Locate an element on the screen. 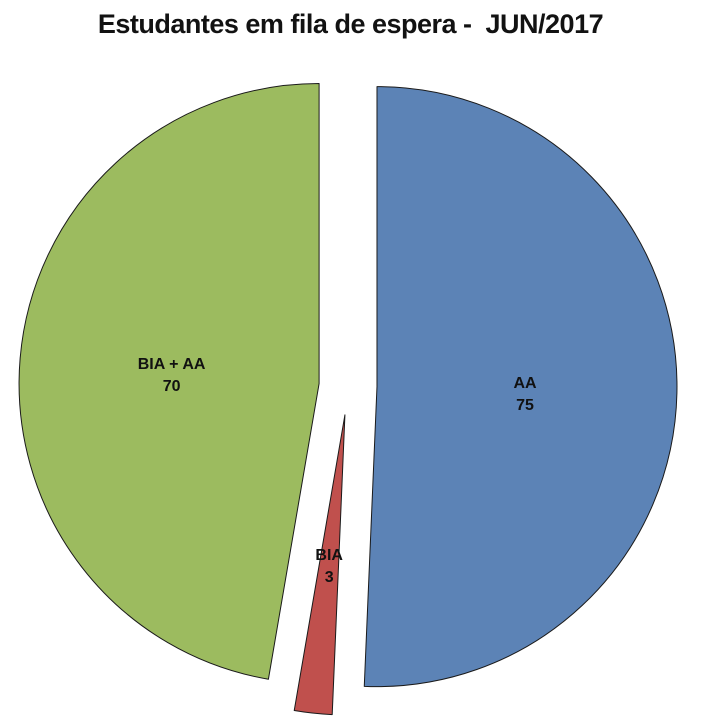 Image resolution: width=701 pixels, height=723 pixels. pie-slice-bia is located at coordinates (319, 565).